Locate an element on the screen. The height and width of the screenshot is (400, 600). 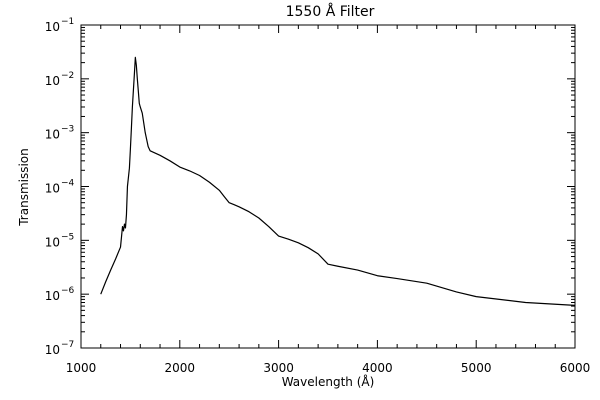
x-tick-label: 4000 is located at coordinates (377, 368).